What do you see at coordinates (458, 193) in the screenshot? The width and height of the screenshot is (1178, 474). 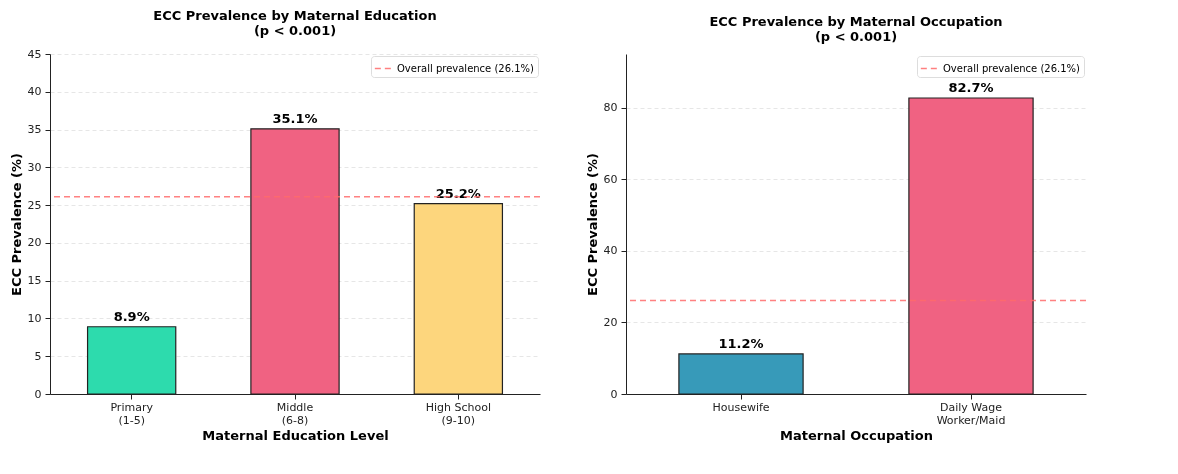 I see `data-label: 25.2%` at bounding box center [458, 193].